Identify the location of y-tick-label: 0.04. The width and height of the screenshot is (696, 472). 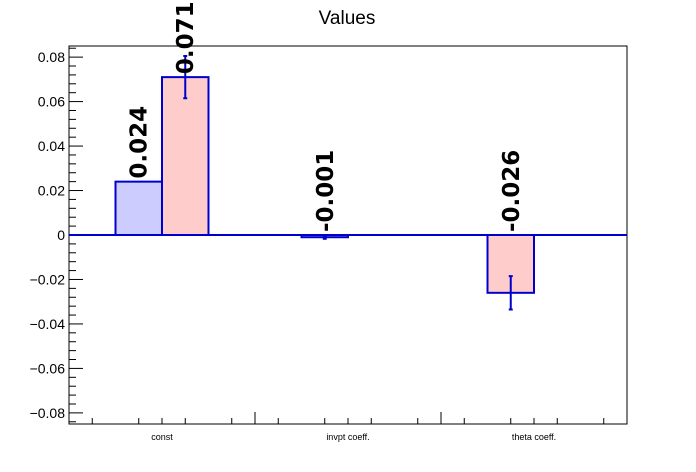
(51, 146).